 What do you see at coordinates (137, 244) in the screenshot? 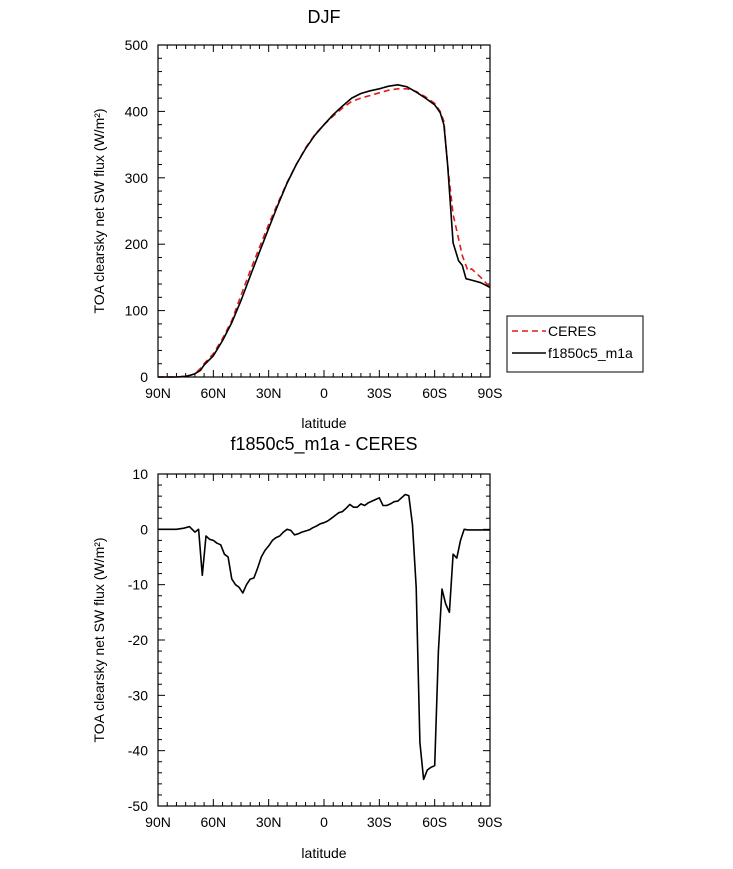
I see `y-tick-label: 200` at bounding box center [137, 244].